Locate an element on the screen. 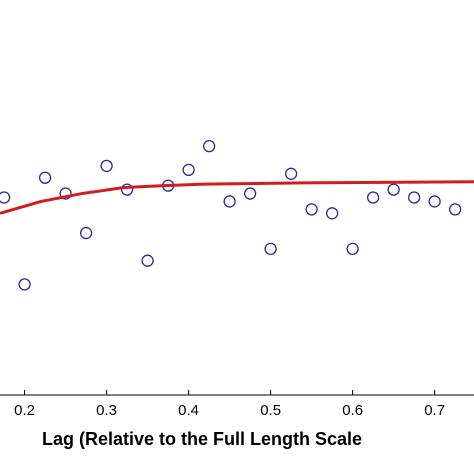 This screenshot has height=474, width=474. x-tick-label: 0.5 is located at coordinates (270, 410).